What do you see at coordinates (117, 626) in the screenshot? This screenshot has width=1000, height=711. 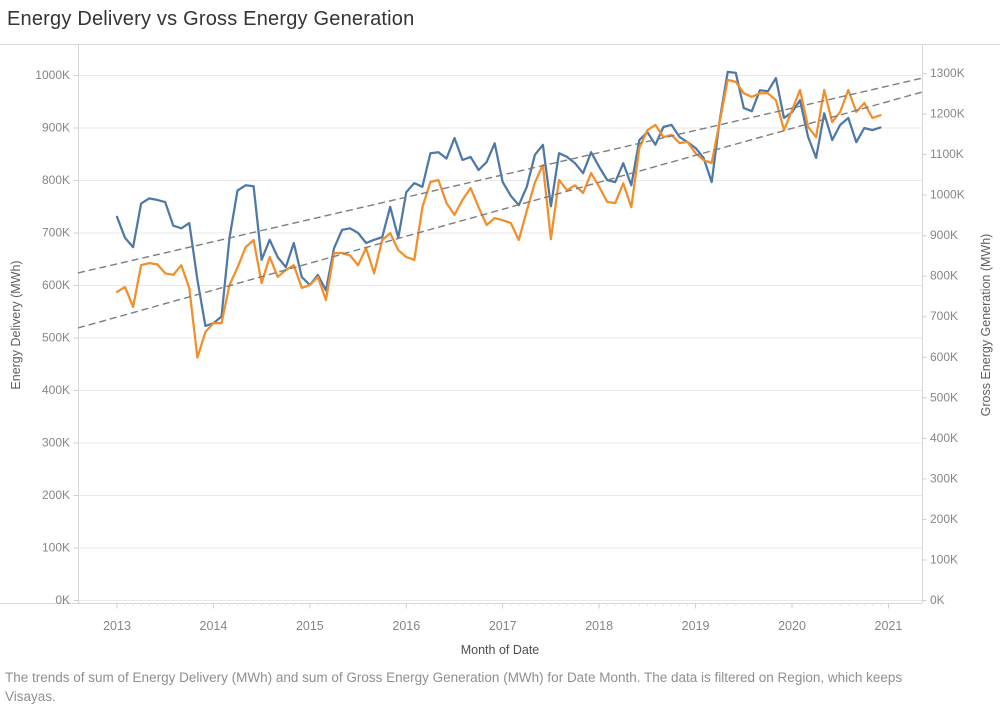 I see `x-year-tick-label: 2013` at bounding box center [117, 626].